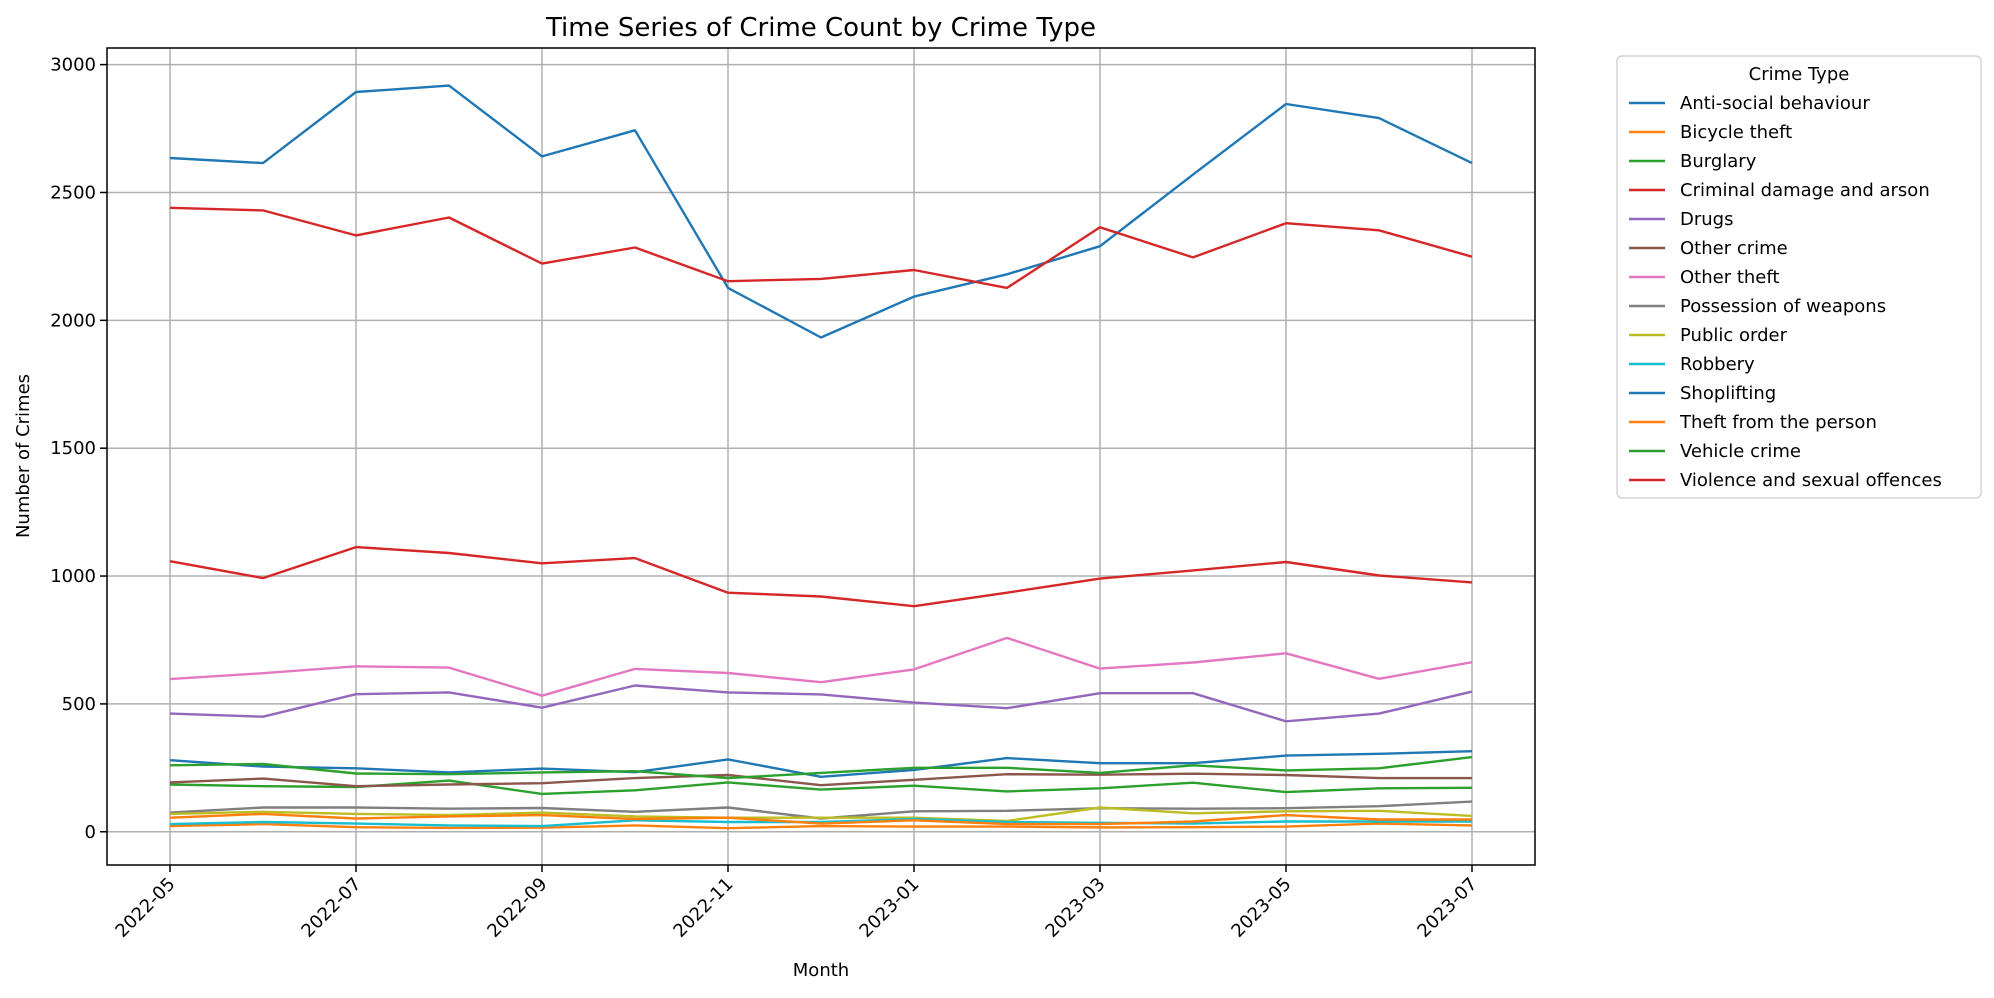  Describe the element at coordinates (1736, 132) in the screenshot. I see `legend-label: Bicycle theft` at that location.